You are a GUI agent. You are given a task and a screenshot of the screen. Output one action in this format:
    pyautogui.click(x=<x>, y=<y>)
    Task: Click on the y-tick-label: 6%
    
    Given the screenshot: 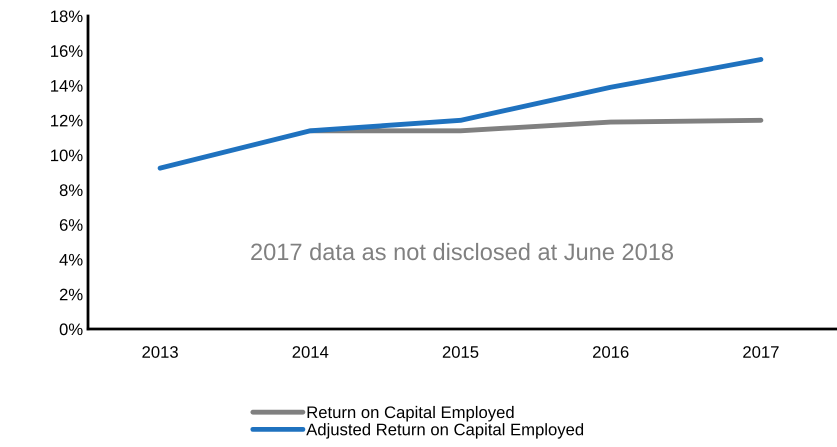 What is the action you would take?
    pyautogui.click(x=71, y=225)
    